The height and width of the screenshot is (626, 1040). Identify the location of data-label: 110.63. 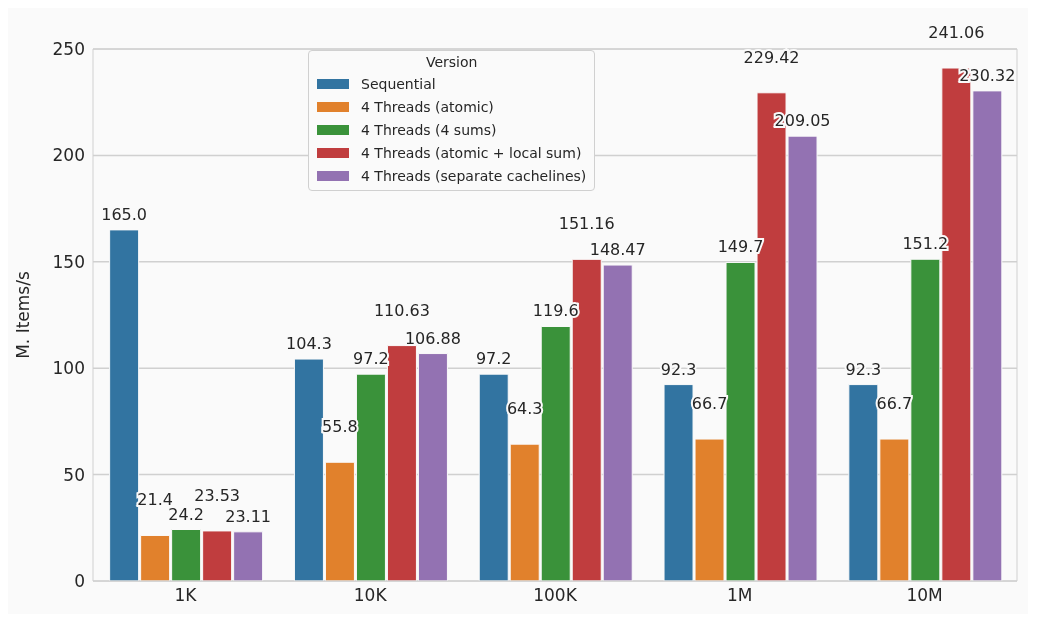
(401, 310).